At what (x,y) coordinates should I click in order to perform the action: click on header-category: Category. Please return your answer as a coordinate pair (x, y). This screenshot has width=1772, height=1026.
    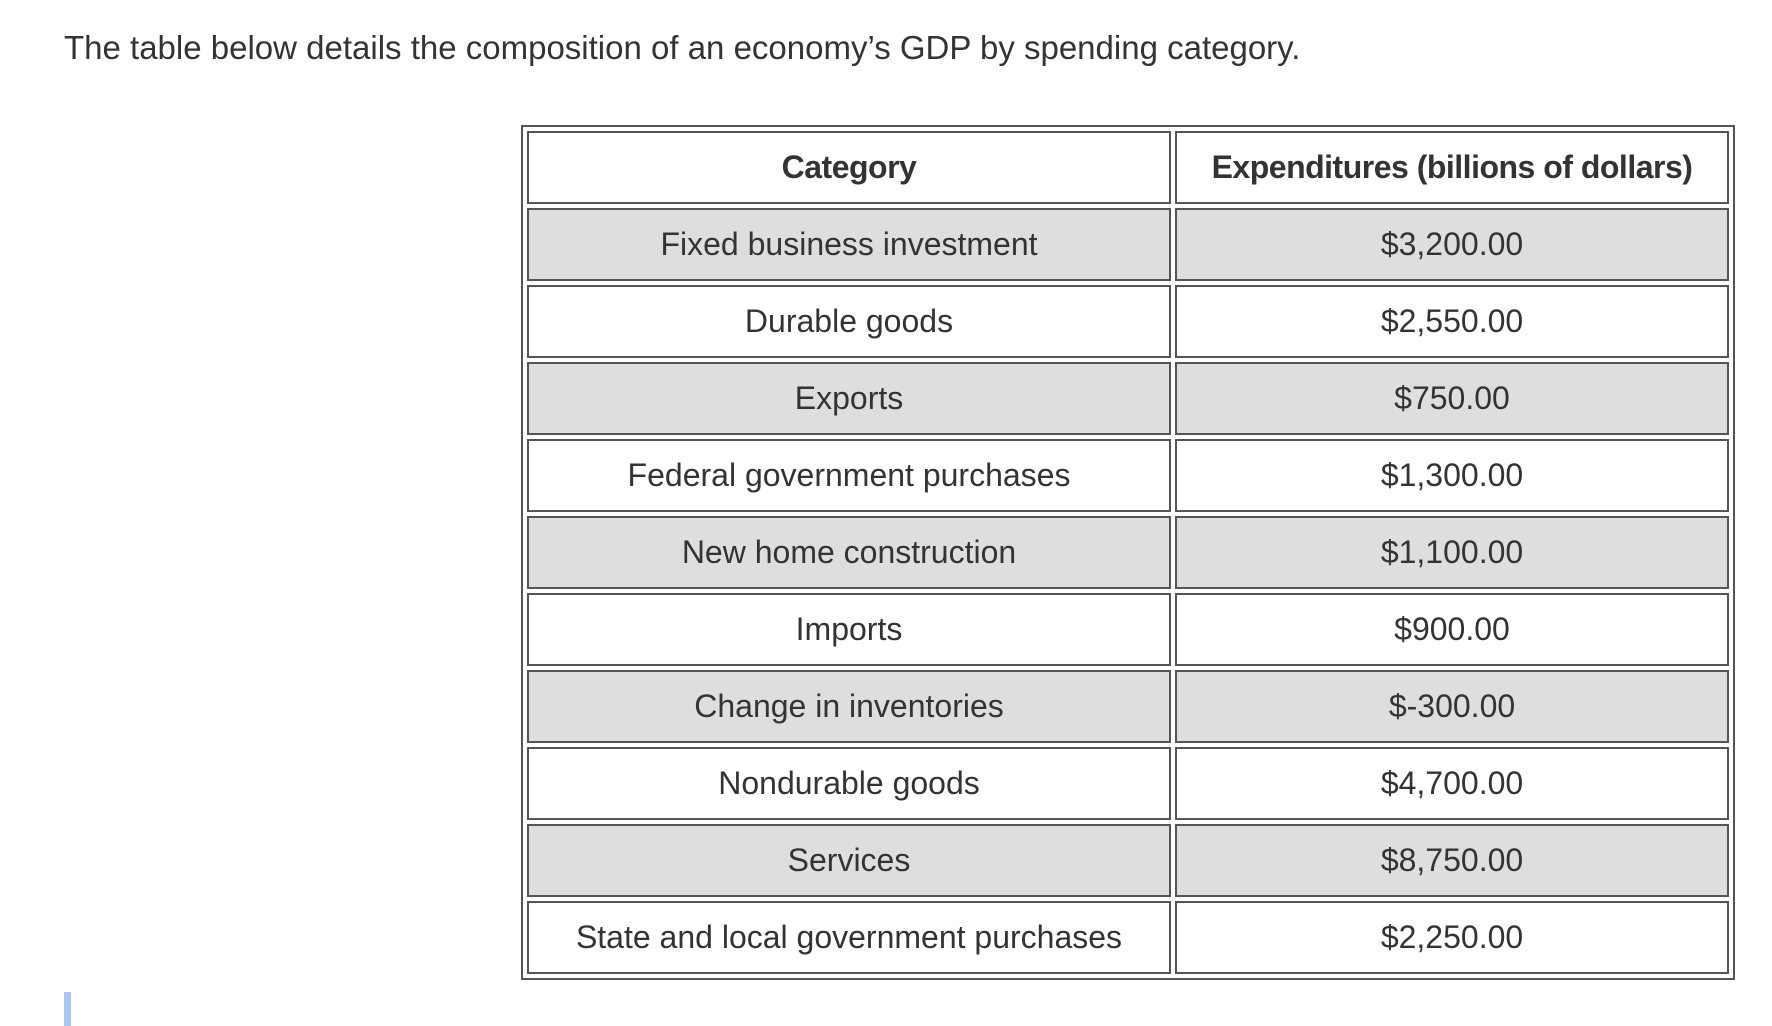
    Looking at the image, I should click on (849, 167).